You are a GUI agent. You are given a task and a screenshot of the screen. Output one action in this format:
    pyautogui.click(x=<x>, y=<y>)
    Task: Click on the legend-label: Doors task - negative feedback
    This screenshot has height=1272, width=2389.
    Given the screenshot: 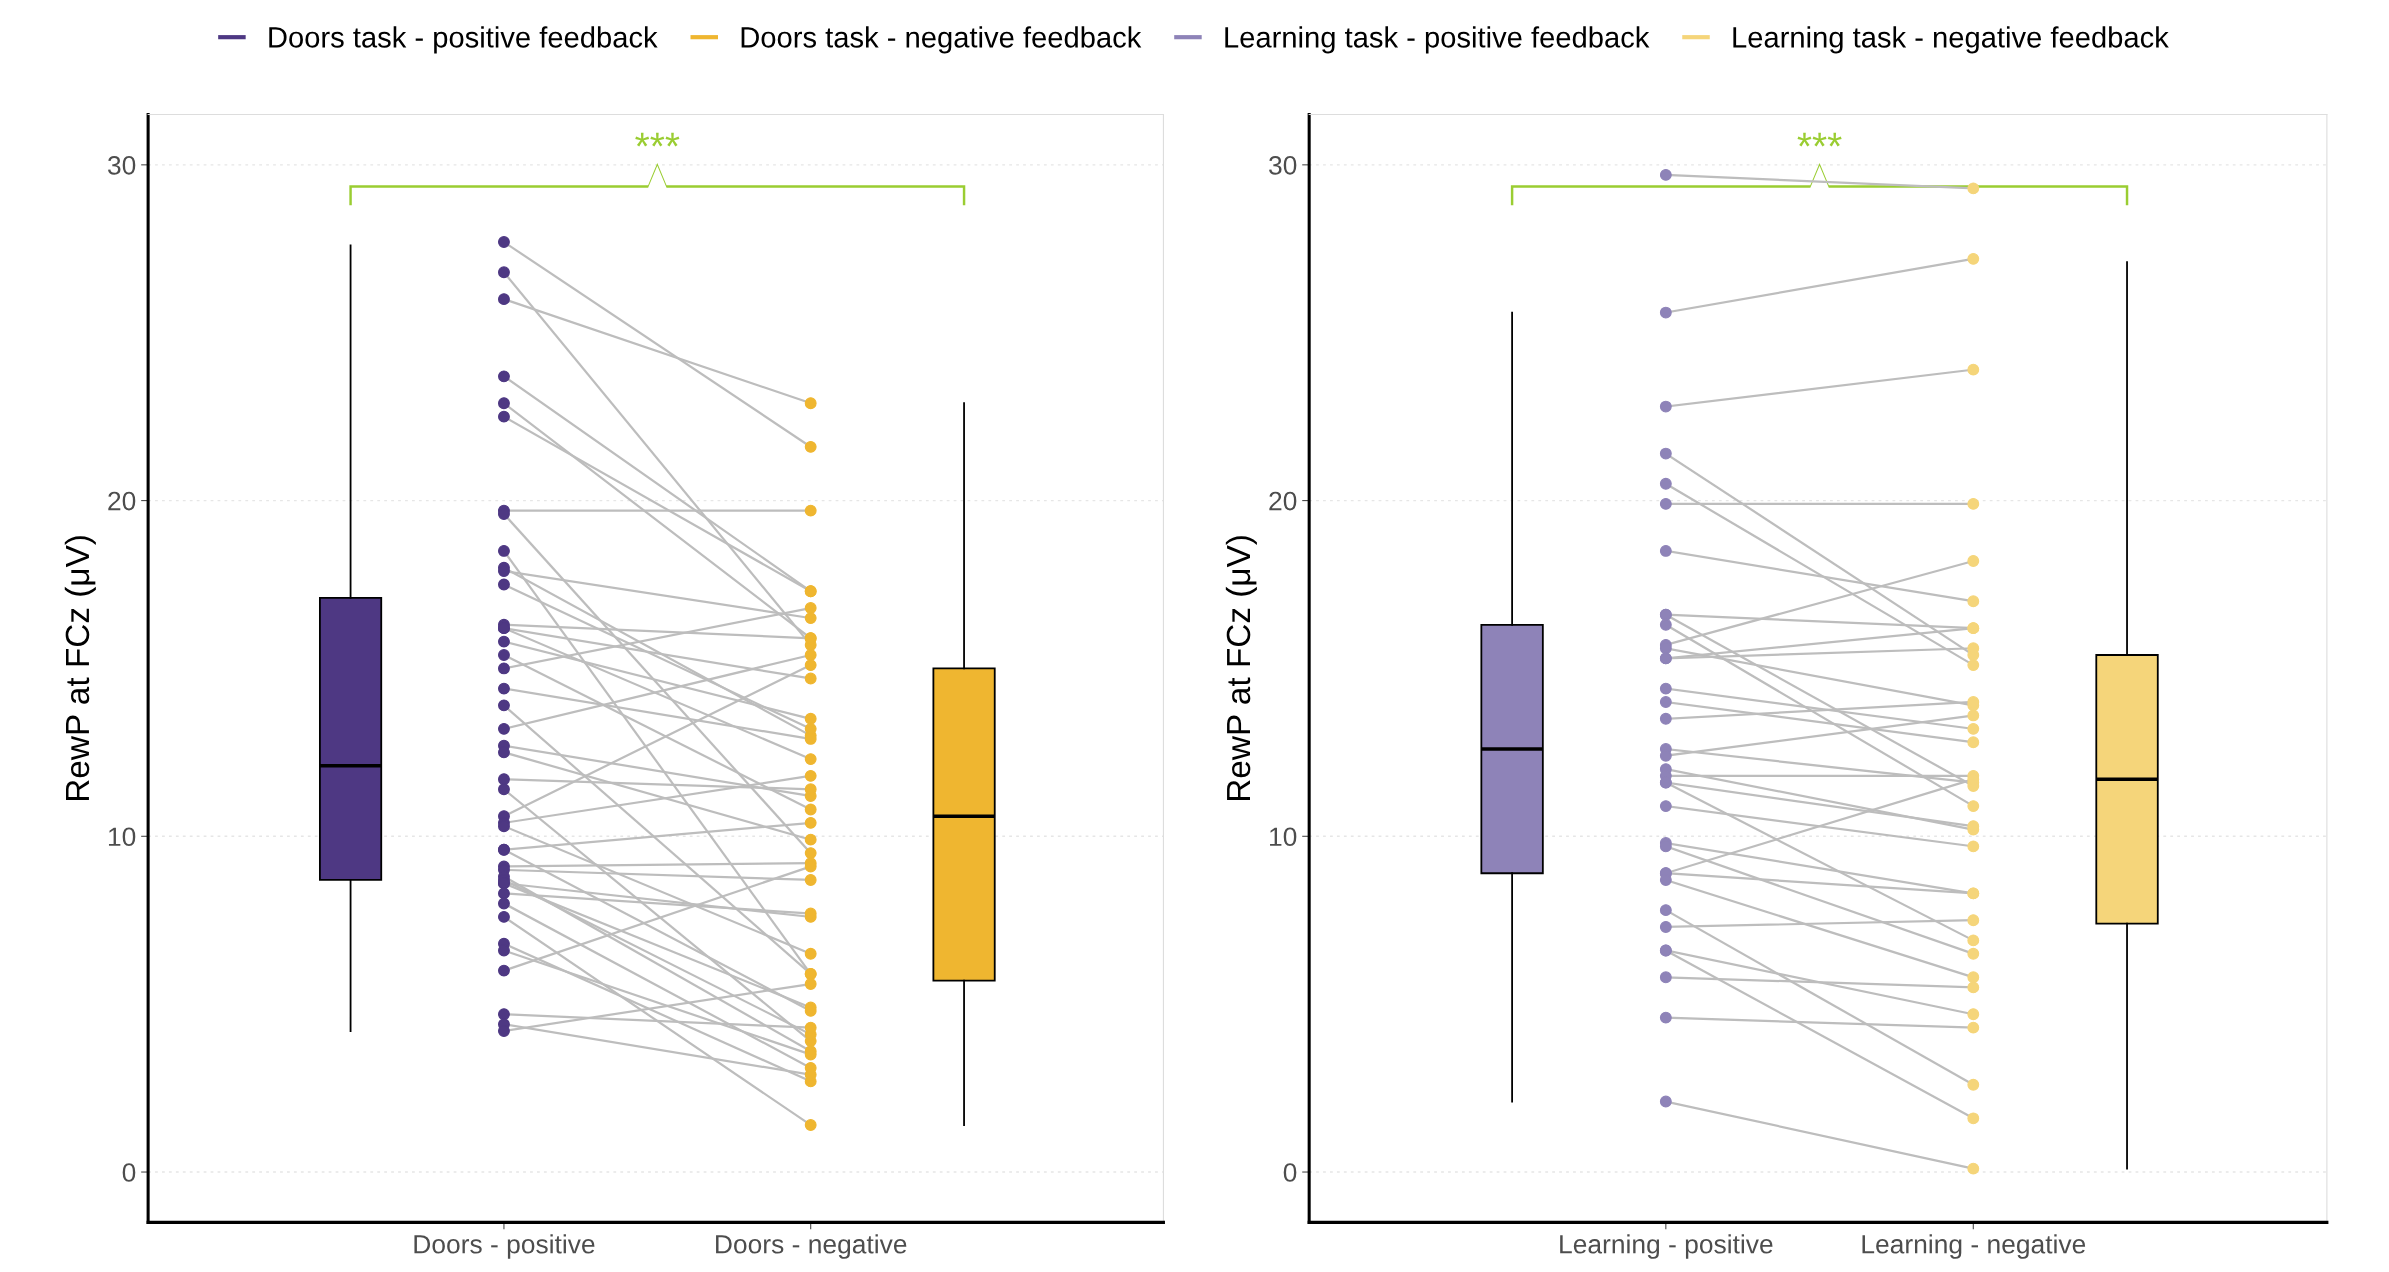 What is the action you would take?
    pyautogui.click(x=941, y=40)
    